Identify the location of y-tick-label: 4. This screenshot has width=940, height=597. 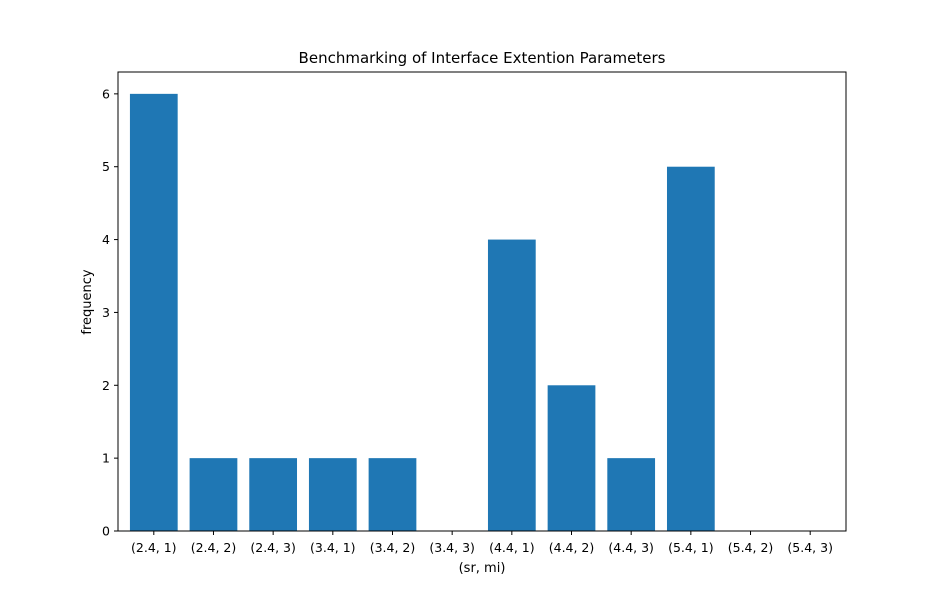
(106, 239).